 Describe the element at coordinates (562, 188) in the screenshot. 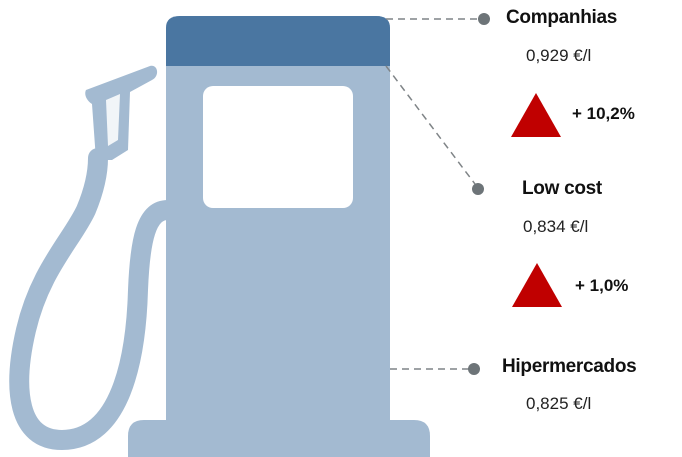

I see `label-low-cost: Low cost` at that location.